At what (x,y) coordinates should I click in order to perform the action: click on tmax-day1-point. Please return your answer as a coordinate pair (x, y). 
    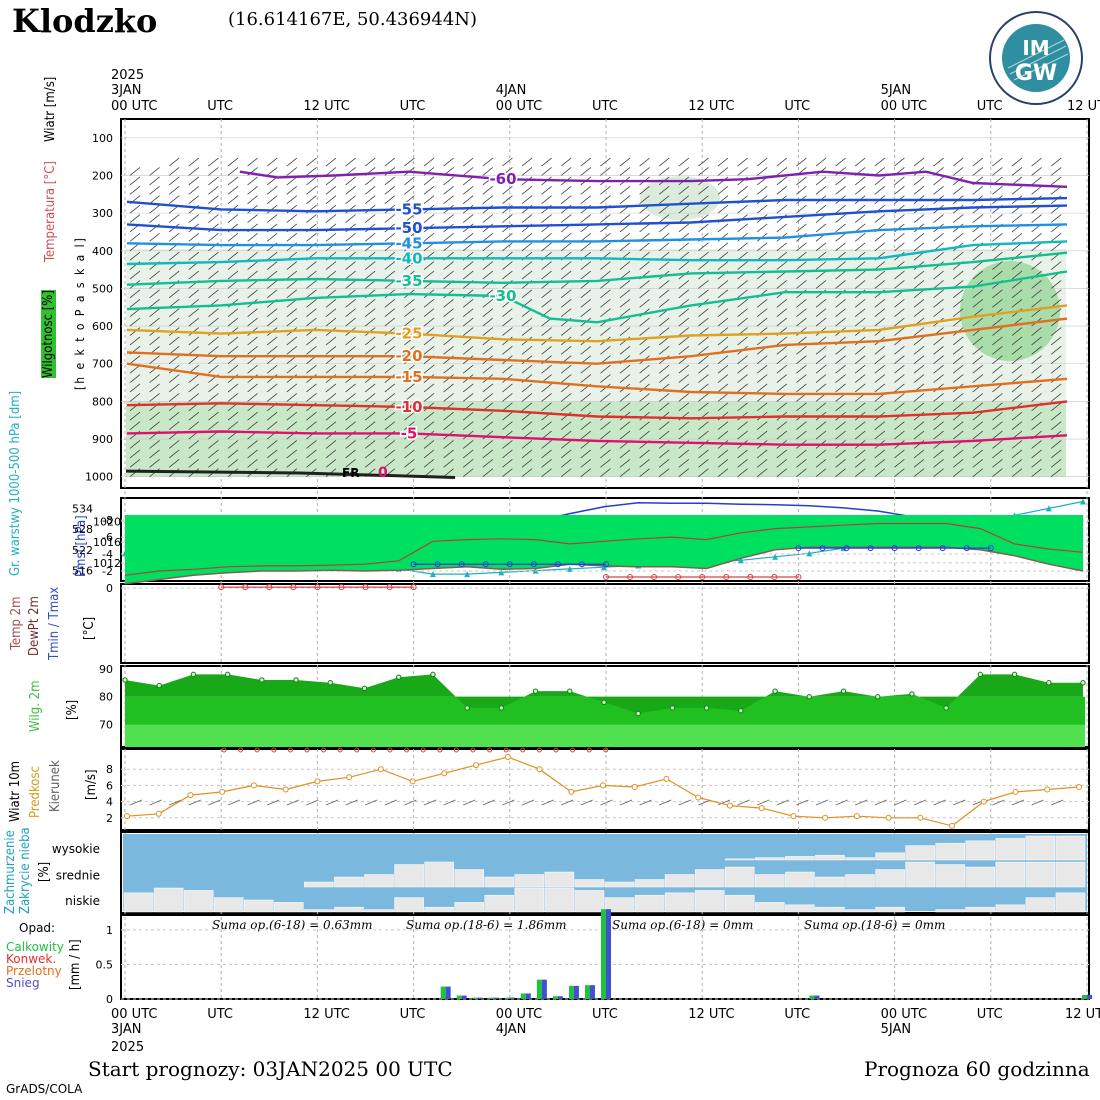
    Looking at the image, I should click on (389, 587).